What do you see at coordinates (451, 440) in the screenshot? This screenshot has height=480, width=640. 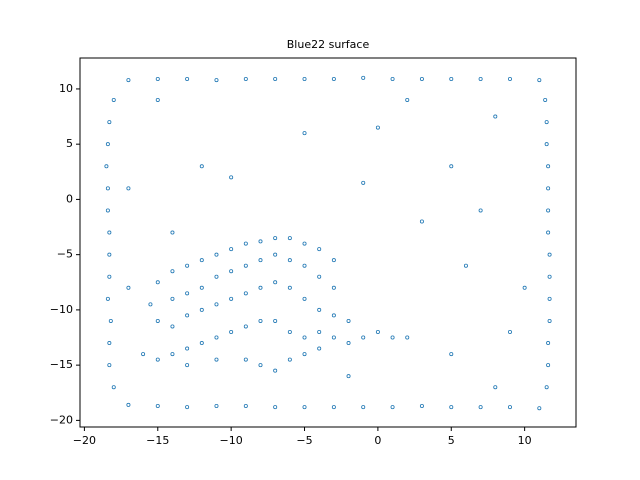 I see `x-tick-label: 5` at bounding box center [451, 440].